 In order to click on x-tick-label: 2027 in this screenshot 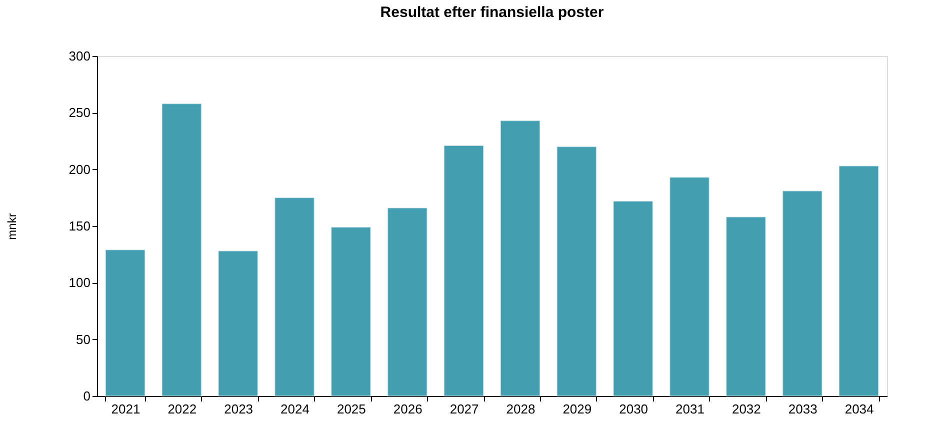, I will do `click(464, 409)`.